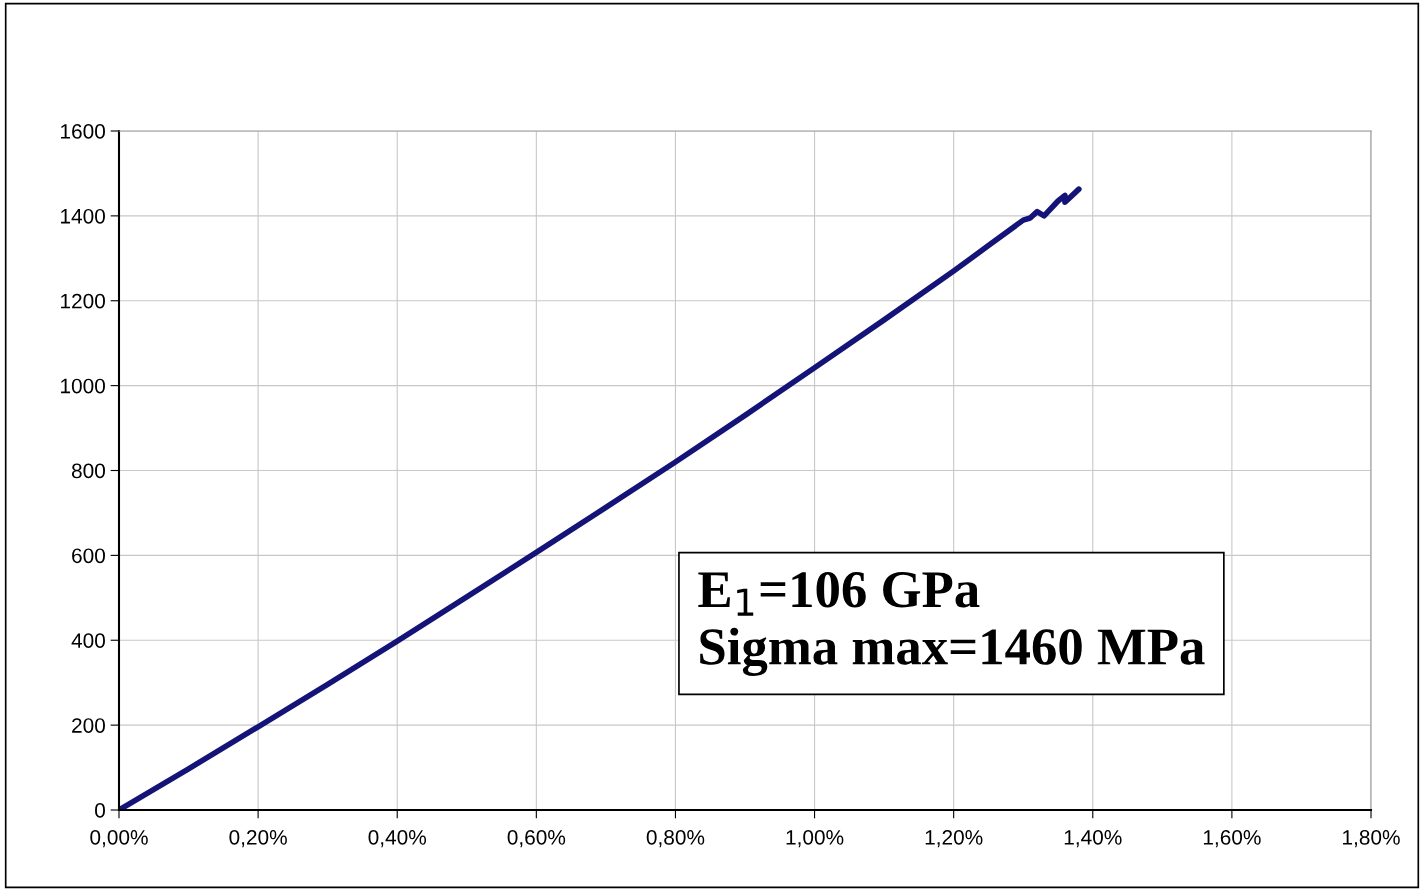 Image resolution: width=1424 pixels, height=891 pixels. What do you see at coordinates (83, 301) in the screenshot?
I see `y-tick-label: 1200` at bounding box center [83, 301].